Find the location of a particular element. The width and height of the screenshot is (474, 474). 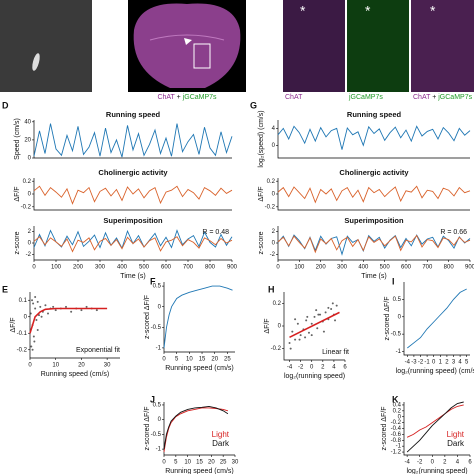

image-label: jGCaMP7s is located at coordinates (365, 97).